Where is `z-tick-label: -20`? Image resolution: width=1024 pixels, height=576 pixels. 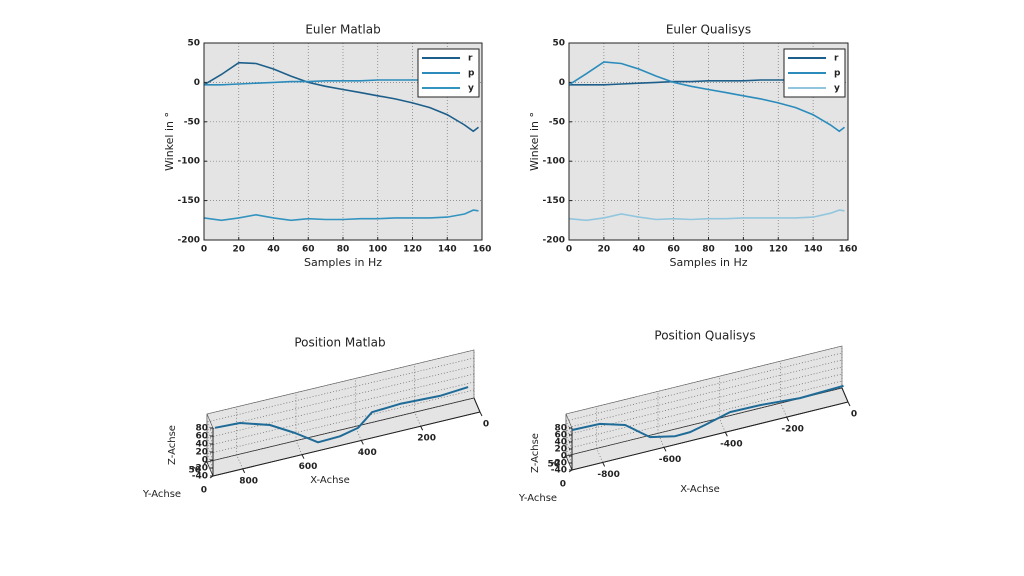 z-tick-label: -20 is located at coordinates (200, 469).